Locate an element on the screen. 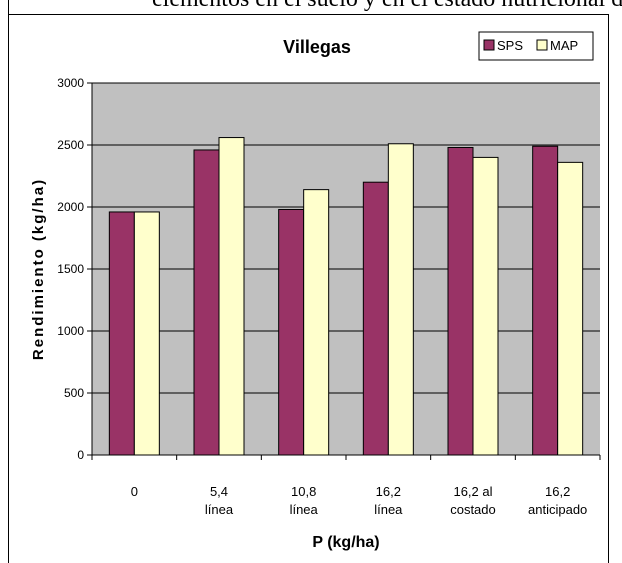  y-axis-title: Rendimiento (kg/ha) is located at coordinates (38, 269).